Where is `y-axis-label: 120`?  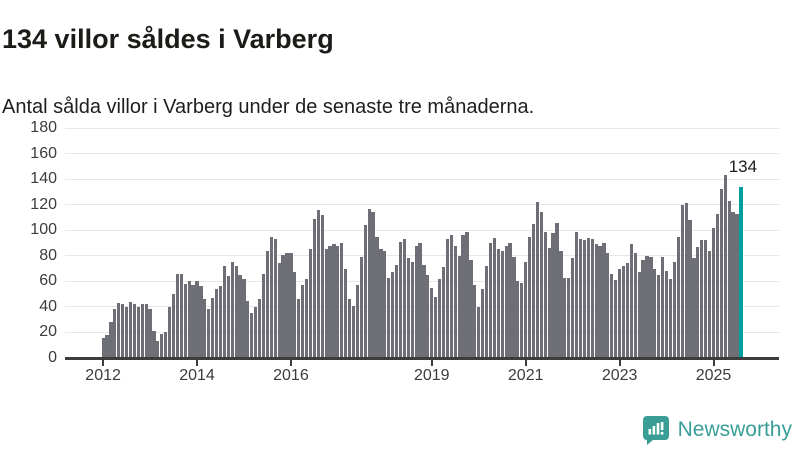 y-axis-label: 120 is located at coordinates (43, 204).